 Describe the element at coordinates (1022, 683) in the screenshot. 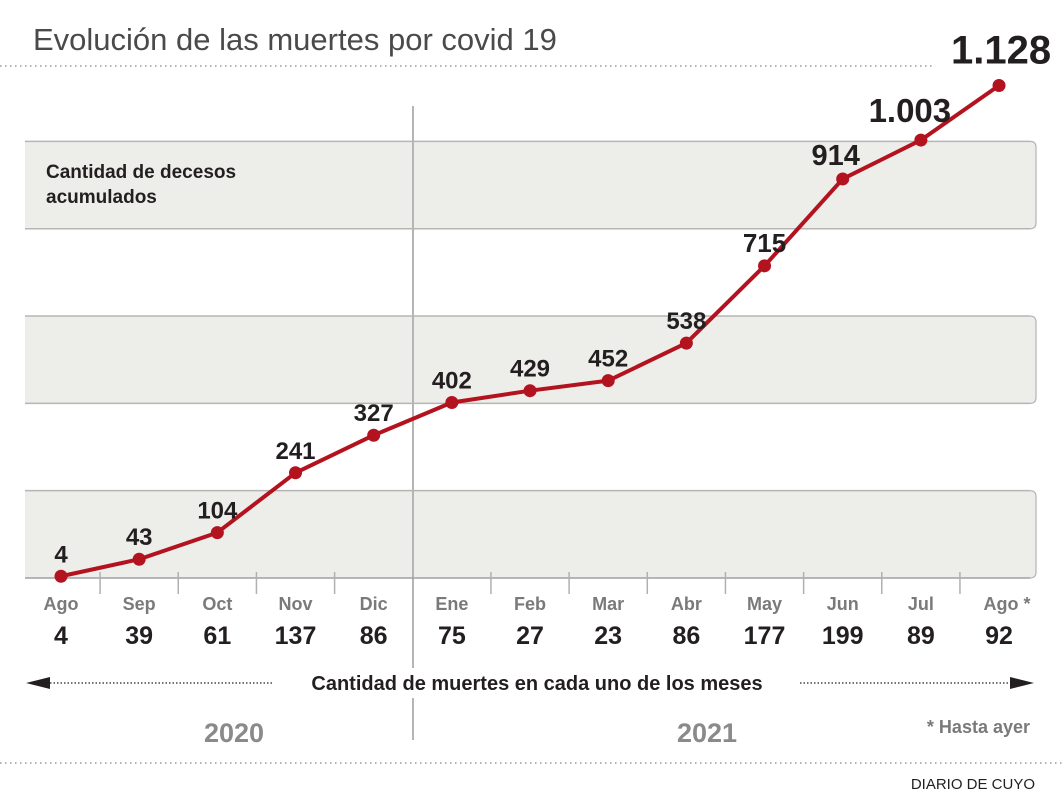

I see `arrow-right-icon` at that location.